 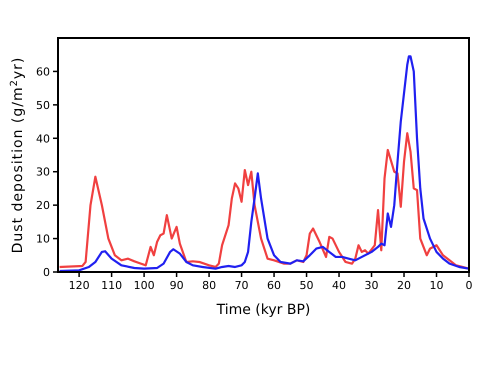 I want to click on y-tick-label: 20, so click(x=43, y=205).